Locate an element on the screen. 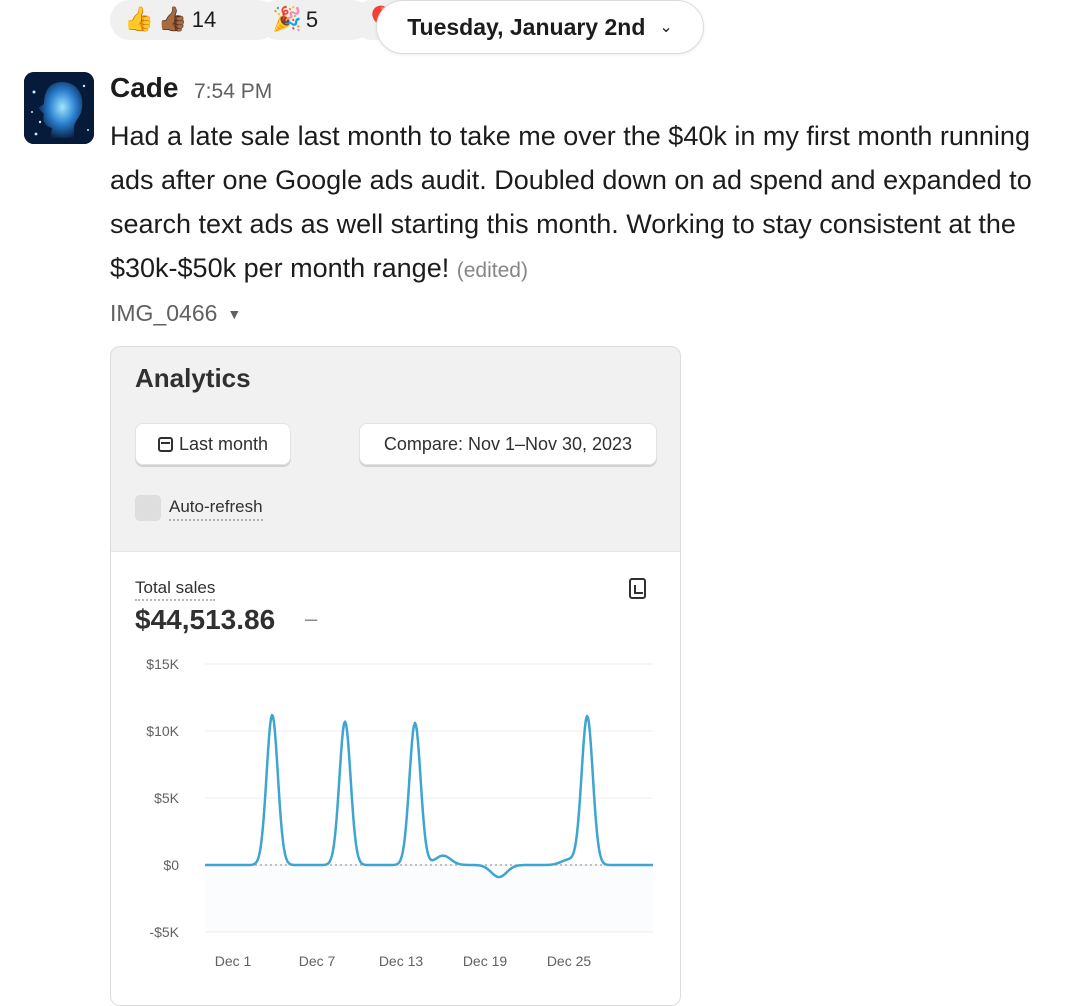 Image resolution: width=1074 pixels, height=1006 pixels. edited-label: (edited) is located at coordinates (492, 270).